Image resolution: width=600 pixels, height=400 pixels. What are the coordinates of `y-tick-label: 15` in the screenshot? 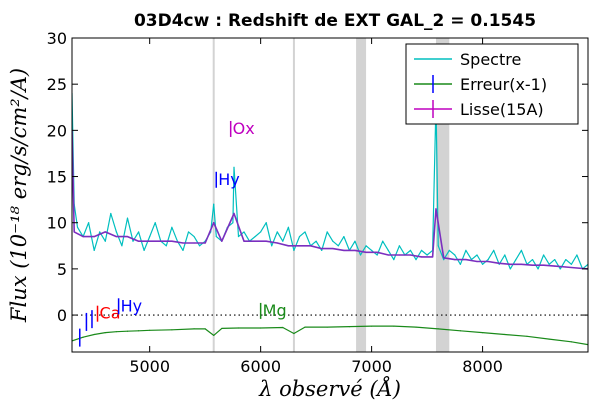 It's located at (57, 177).